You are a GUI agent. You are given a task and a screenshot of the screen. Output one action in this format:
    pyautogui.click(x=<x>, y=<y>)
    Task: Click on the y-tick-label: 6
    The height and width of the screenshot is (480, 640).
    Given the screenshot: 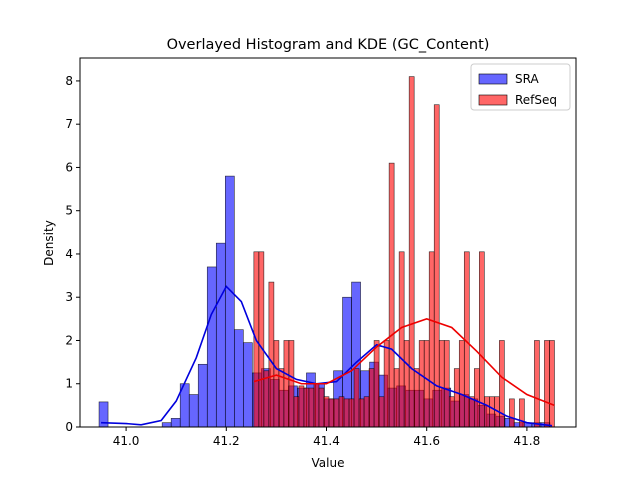 What is the action you would take?
    pyautogui.click(x=69, y=167)
    